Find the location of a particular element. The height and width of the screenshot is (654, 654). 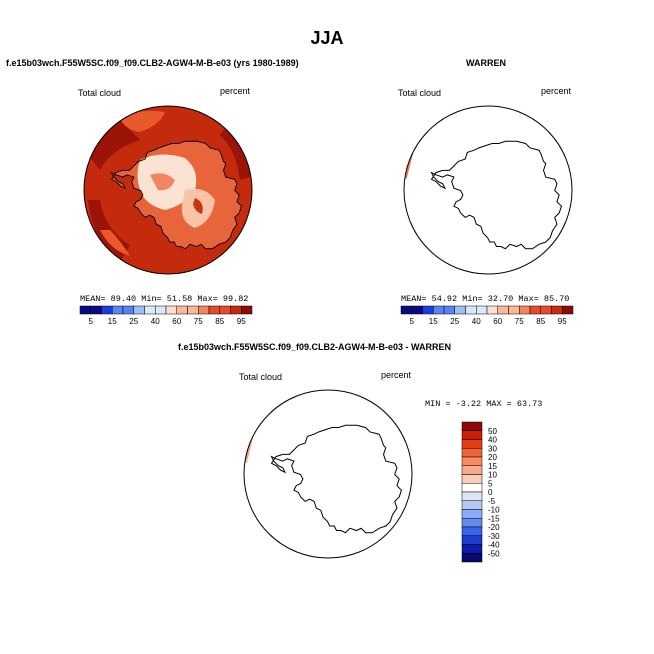

diff-colorbar-label: -40 is located at coordinates (494, 545).